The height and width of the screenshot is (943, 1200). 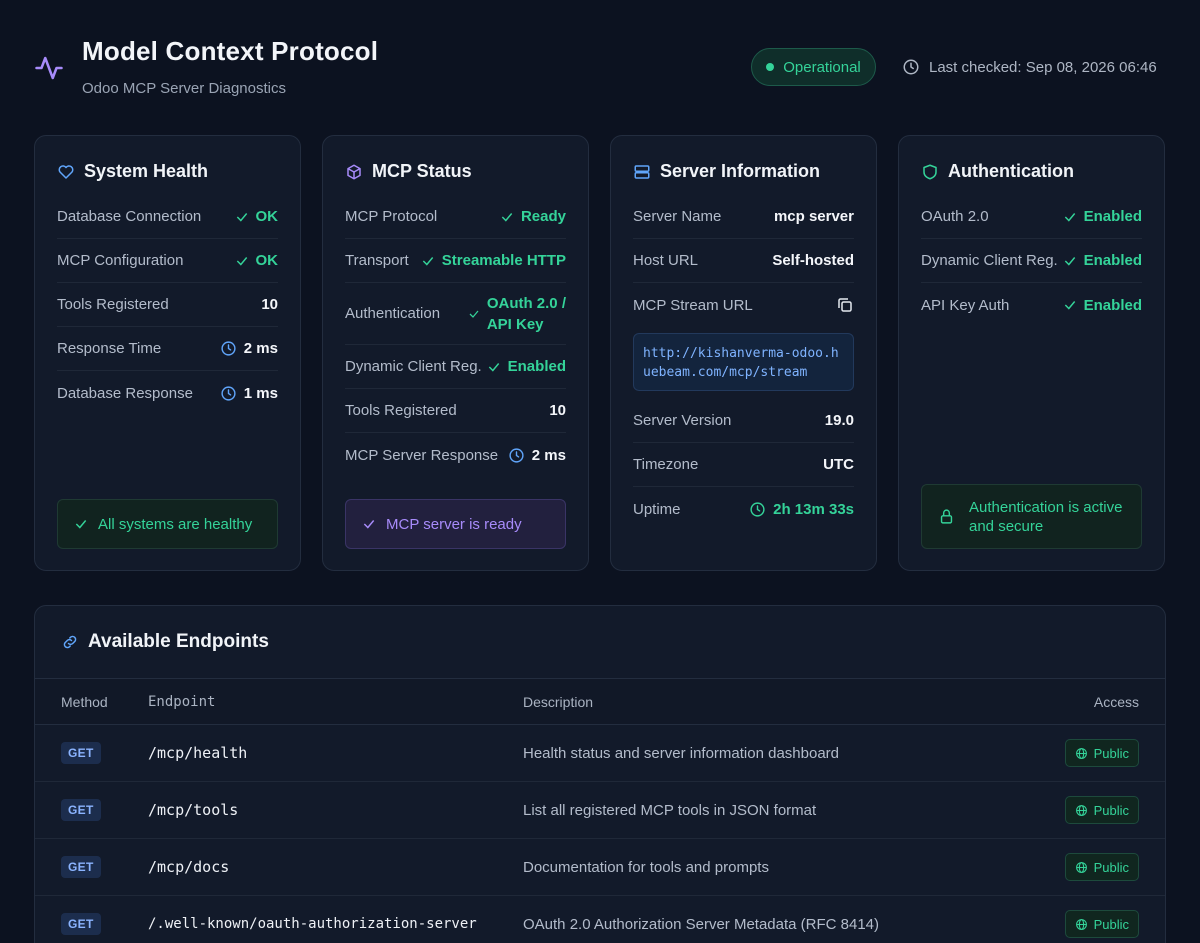 I want to click on copy-icon, so click(x=845, y=305).